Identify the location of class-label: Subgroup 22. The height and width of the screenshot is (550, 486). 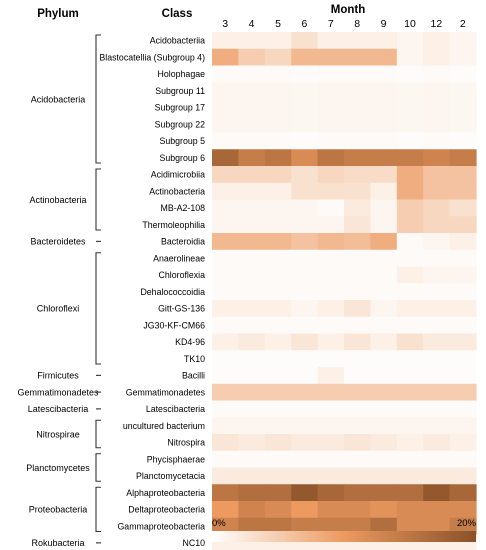
(180, 124).